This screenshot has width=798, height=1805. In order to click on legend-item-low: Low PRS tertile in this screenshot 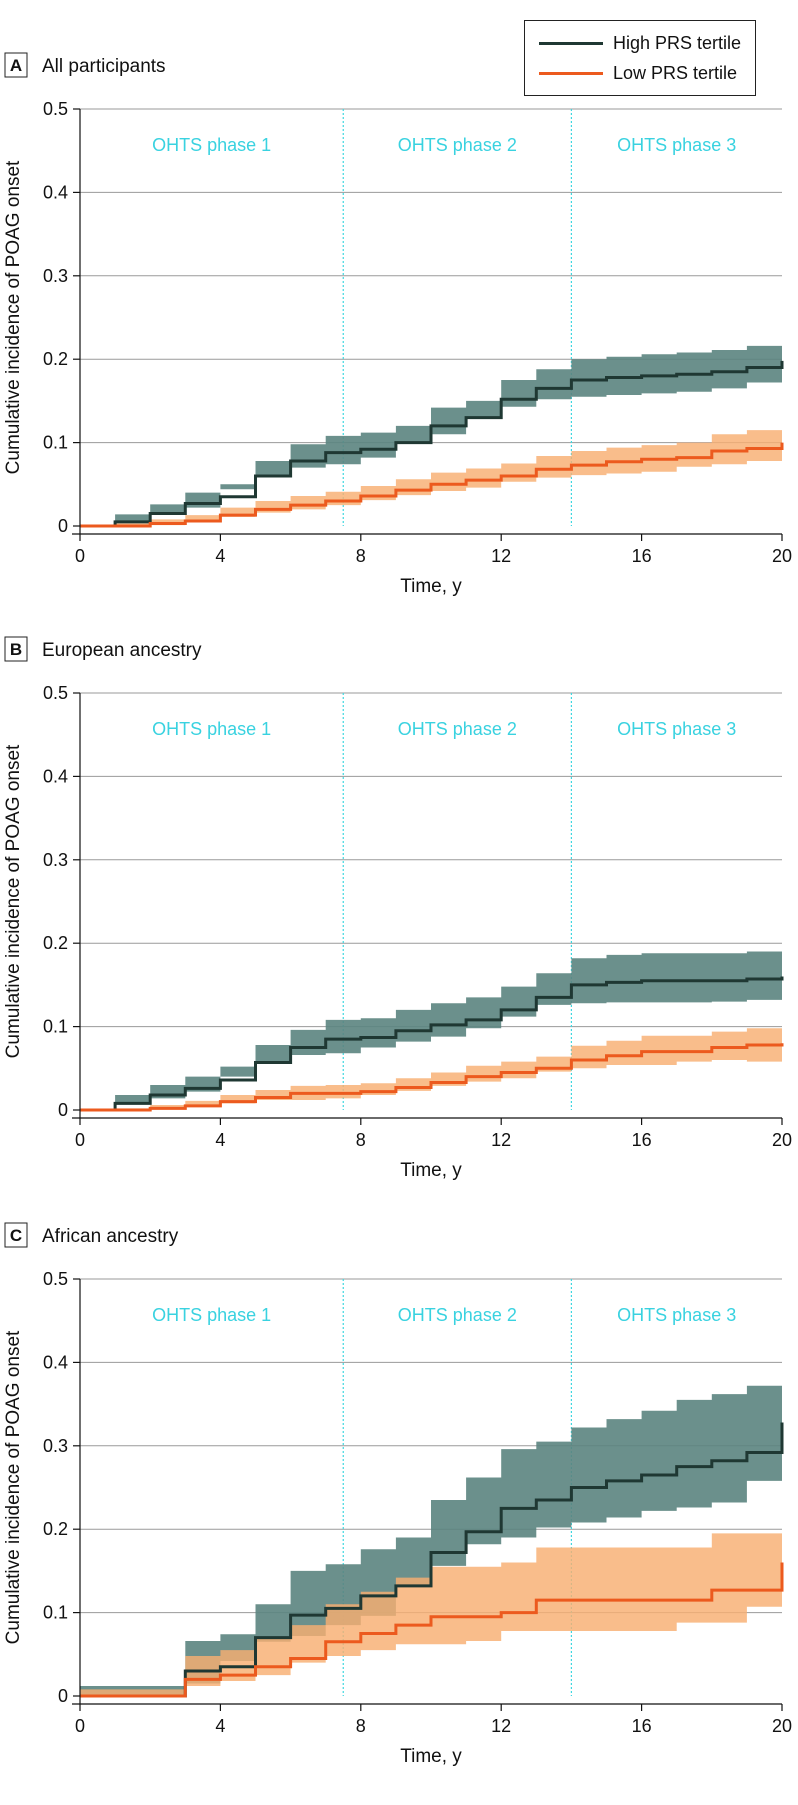, I will do `click(638, 73)`.